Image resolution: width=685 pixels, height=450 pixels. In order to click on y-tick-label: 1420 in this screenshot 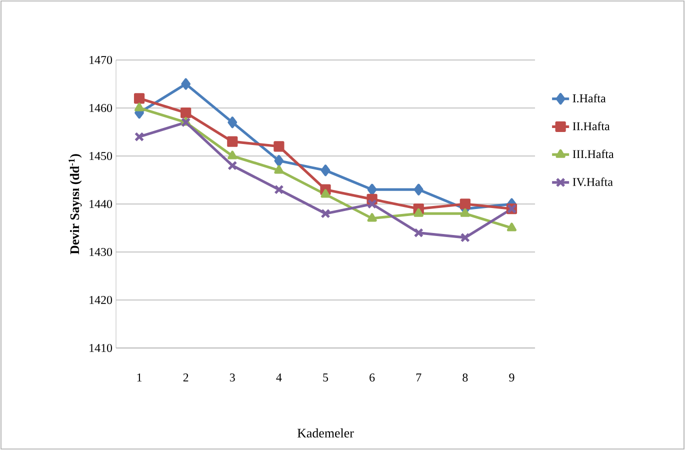, I will do `click(101, 300)`.